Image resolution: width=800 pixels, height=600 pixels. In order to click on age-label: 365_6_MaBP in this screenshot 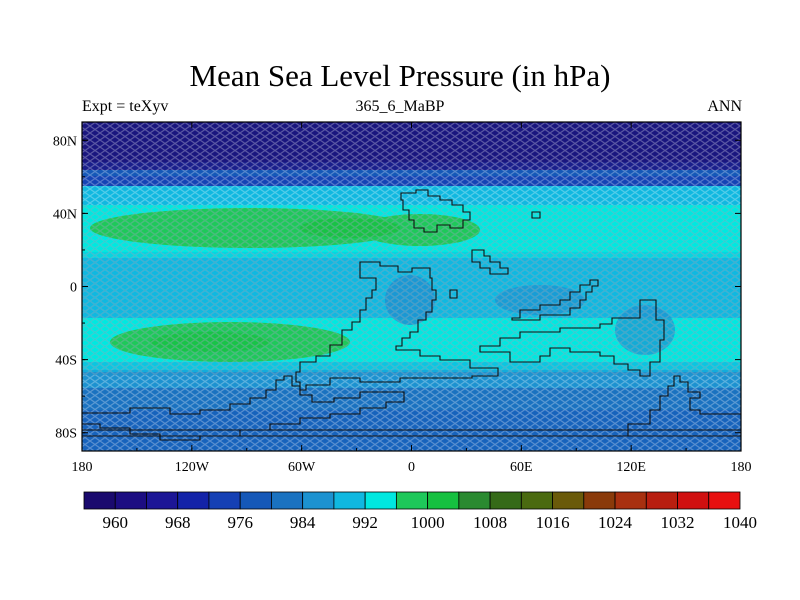, I will do `click(400, 106)`.